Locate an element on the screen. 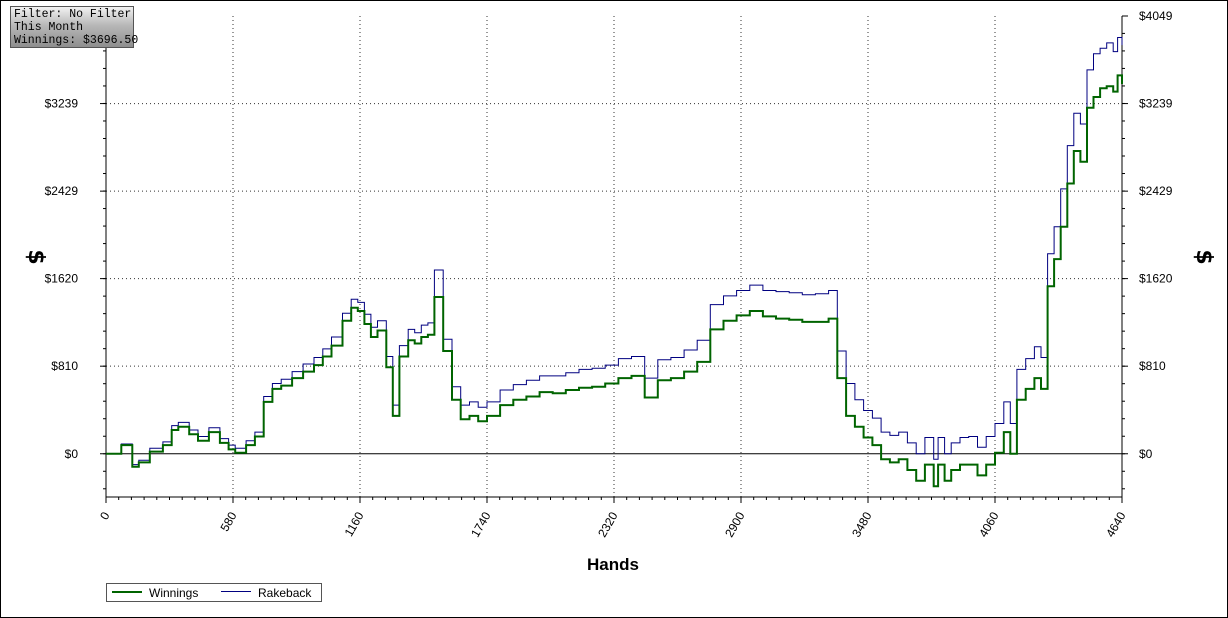 Image resolution: width=1228 pixels, height=618 pixels. x-tick-label: 3480 is located at coordinates (862, 524).